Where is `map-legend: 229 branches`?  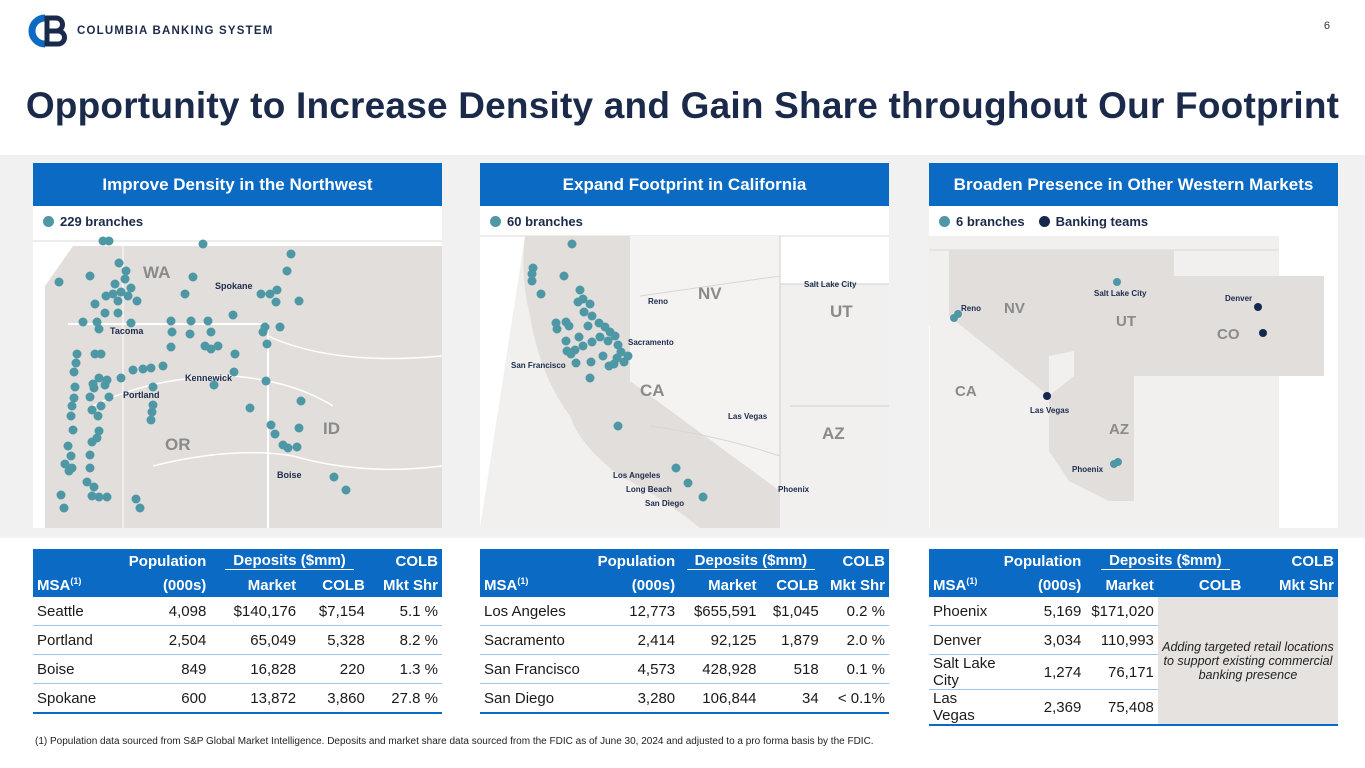
map-legend: 229 branches is located at coordinates (93, 221).